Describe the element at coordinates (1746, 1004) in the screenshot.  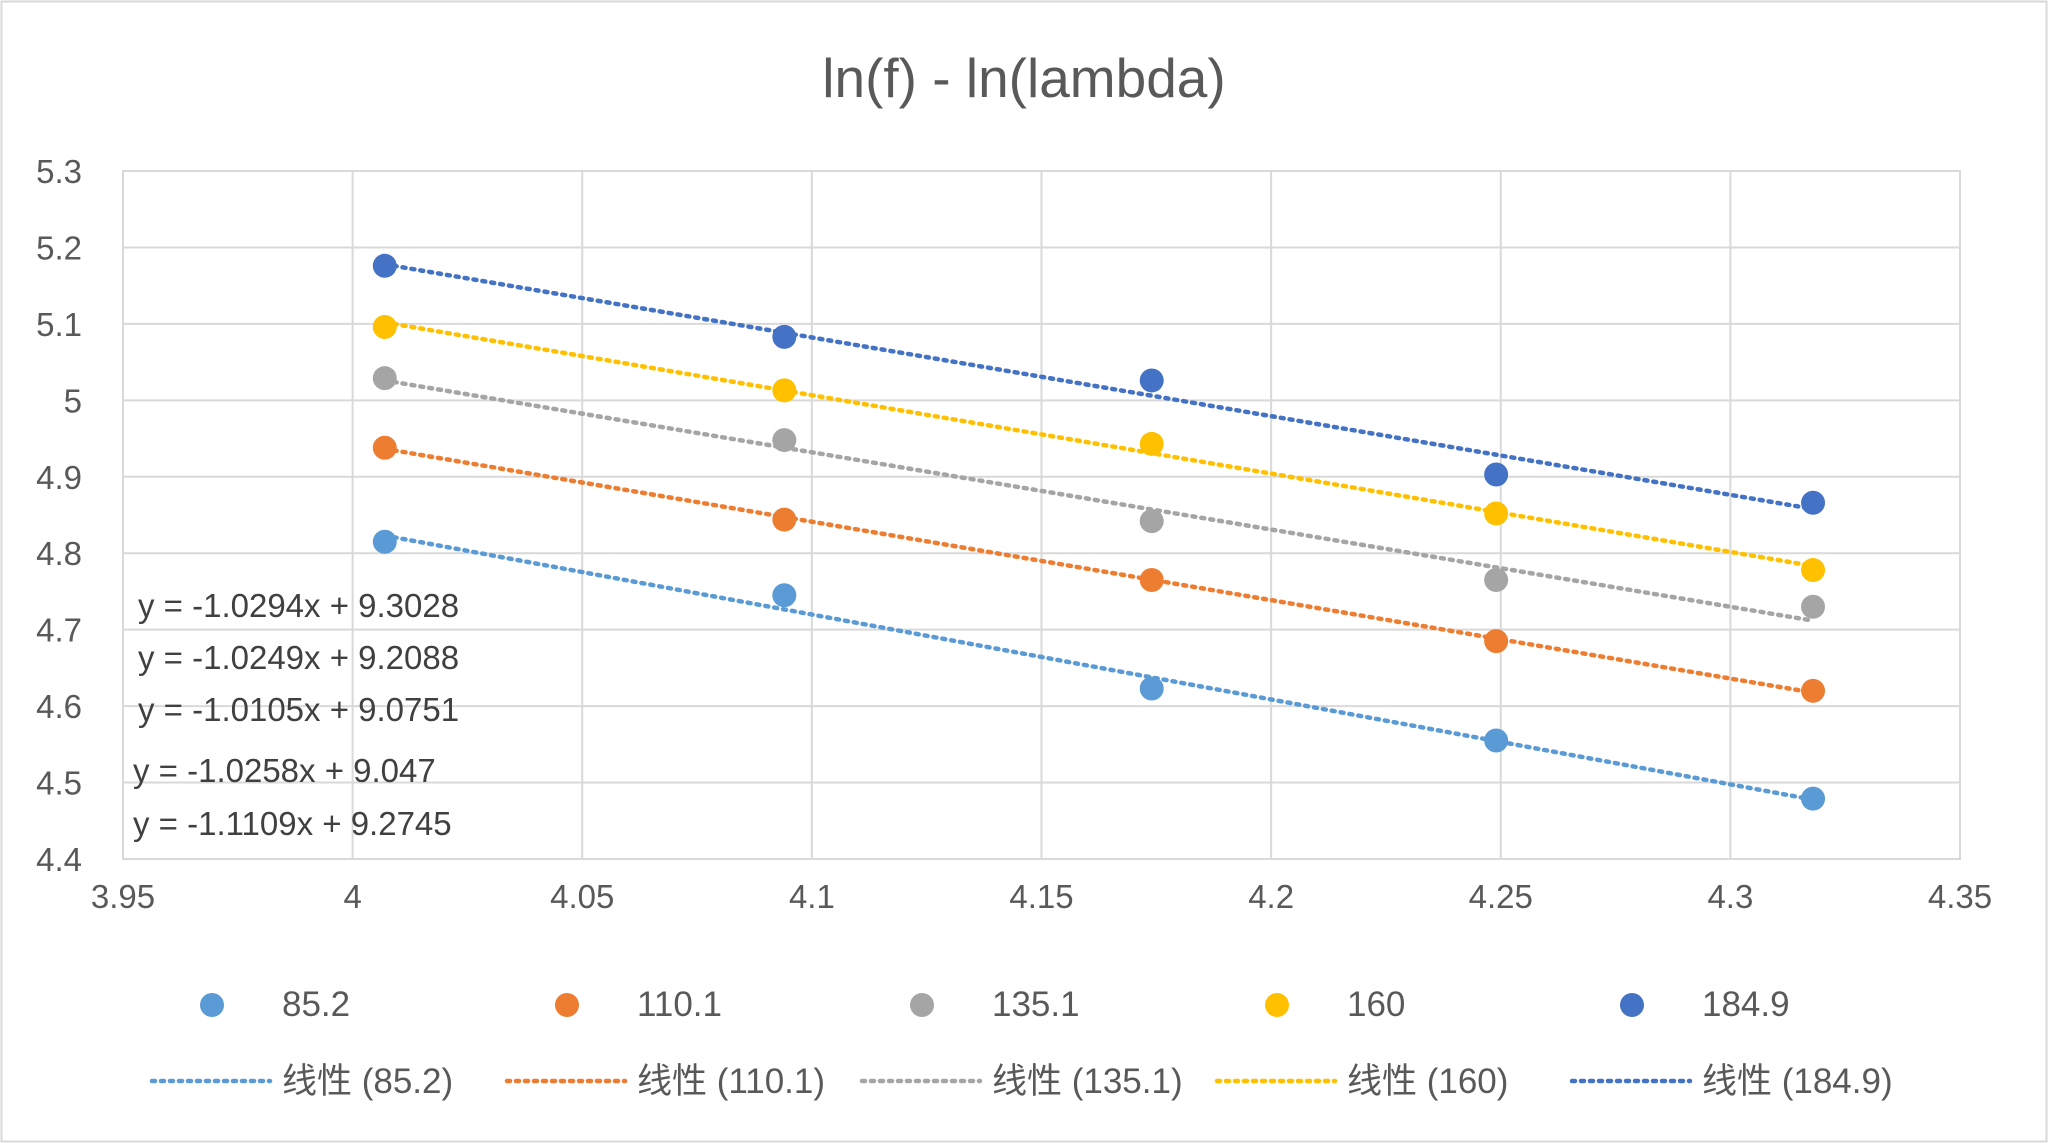
I see `legend-label: 184.9` at that location.